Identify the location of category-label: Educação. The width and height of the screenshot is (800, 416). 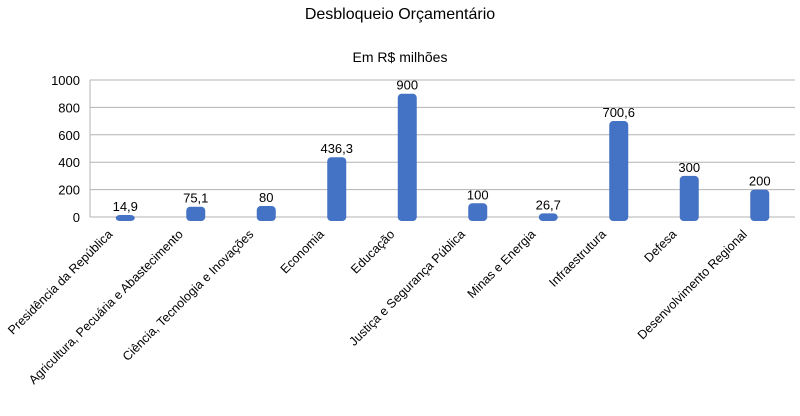
(372, 251).